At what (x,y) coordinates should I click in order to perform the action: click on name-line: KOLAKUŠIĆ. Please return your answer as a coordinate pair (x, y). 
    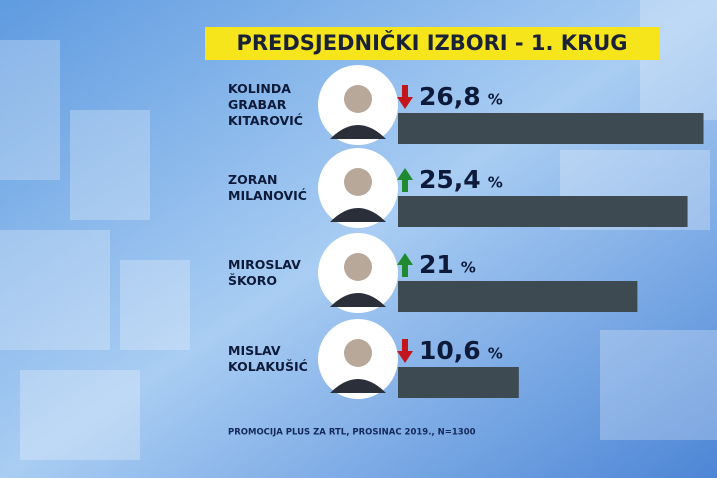
    Looking at the image, I should click on (268, 366).